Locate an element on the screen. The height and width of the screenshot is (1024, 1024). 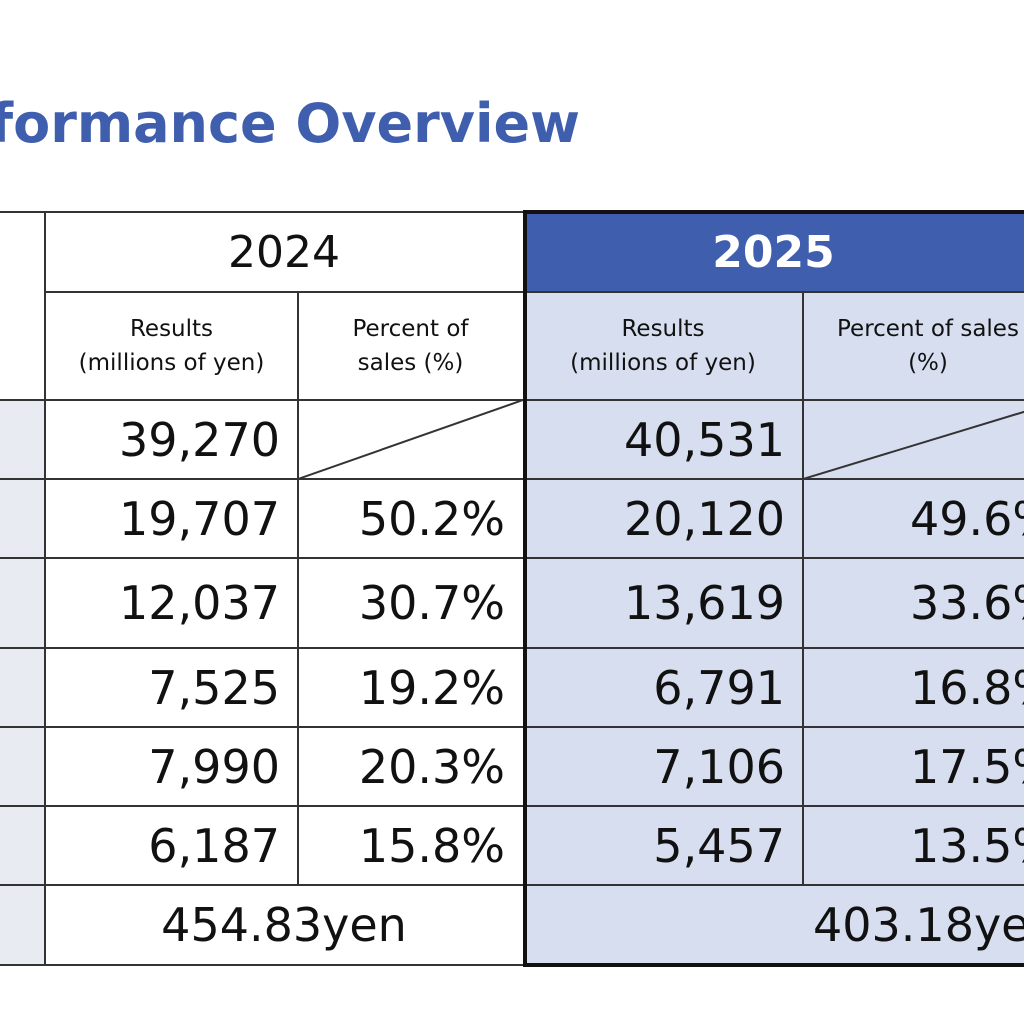
percent-2024-cell: 20.3% is located at coordinates (410, 766).